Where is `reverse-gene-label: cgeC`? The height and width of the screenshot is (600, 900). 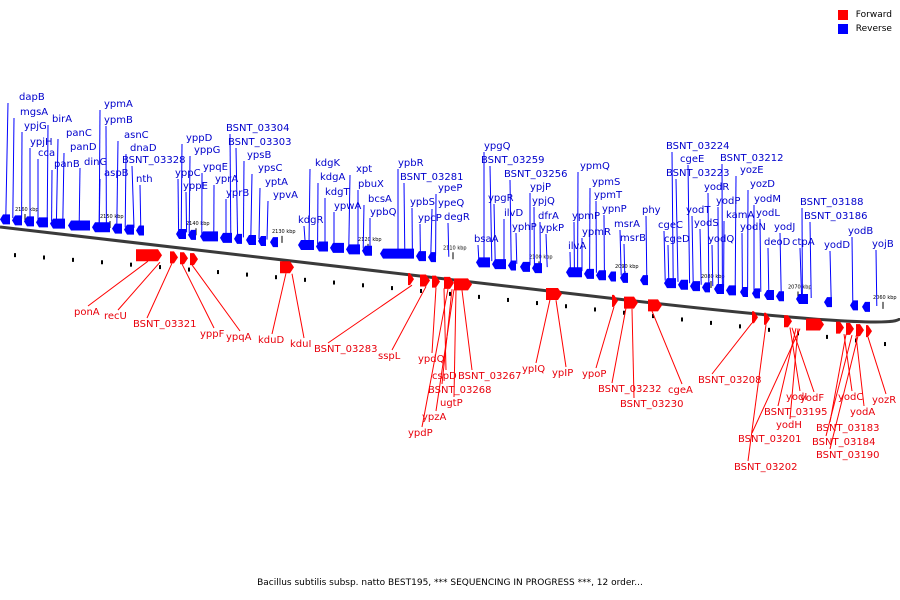
reverse-gene-label: cgeC is located at coordinates (670, 225).